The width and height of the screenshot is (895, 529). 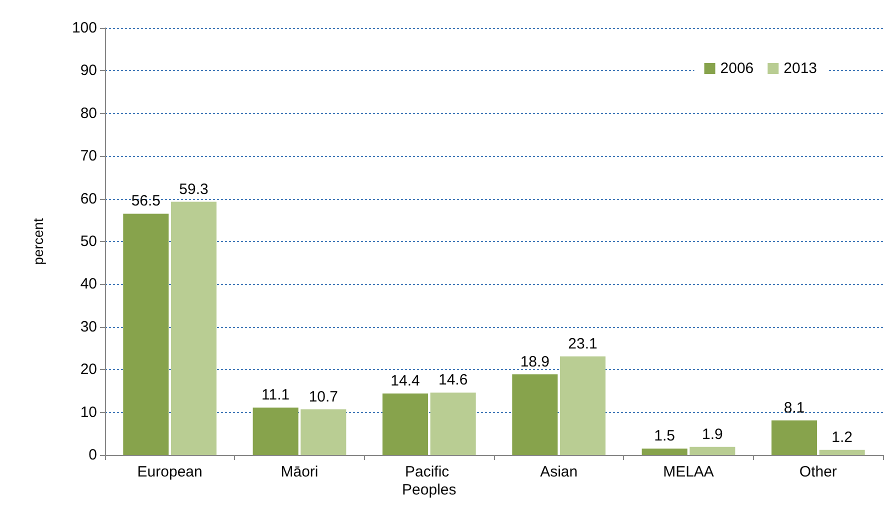 I want to click on x-tick-label: Māori, so click(x=299, y=472).